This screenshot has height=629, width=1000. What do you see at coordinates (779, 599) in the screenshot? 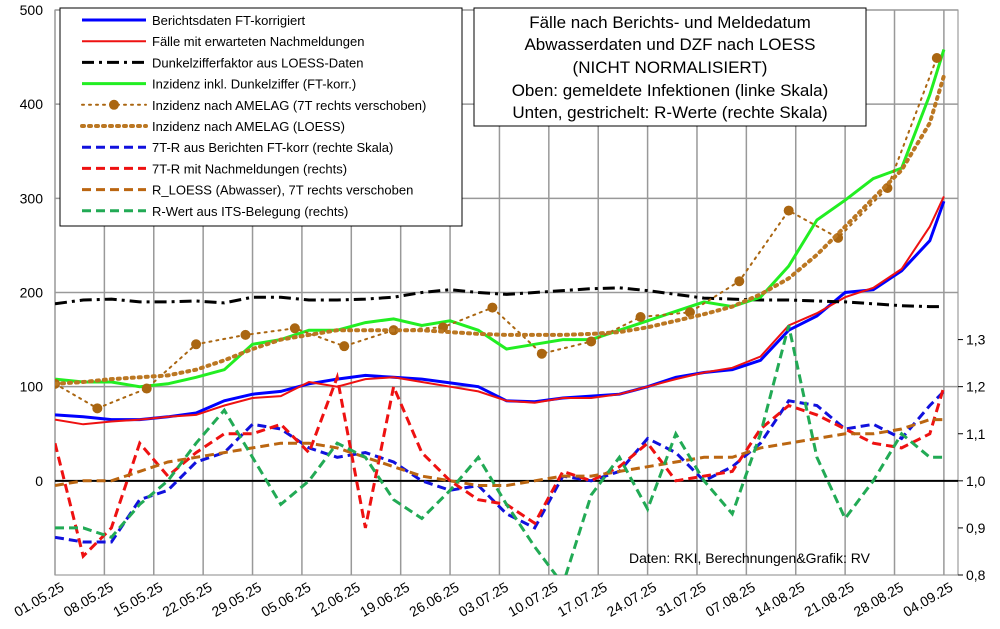
I see `x-tick-label: 14.08.25` at bounding box center [779, 599].